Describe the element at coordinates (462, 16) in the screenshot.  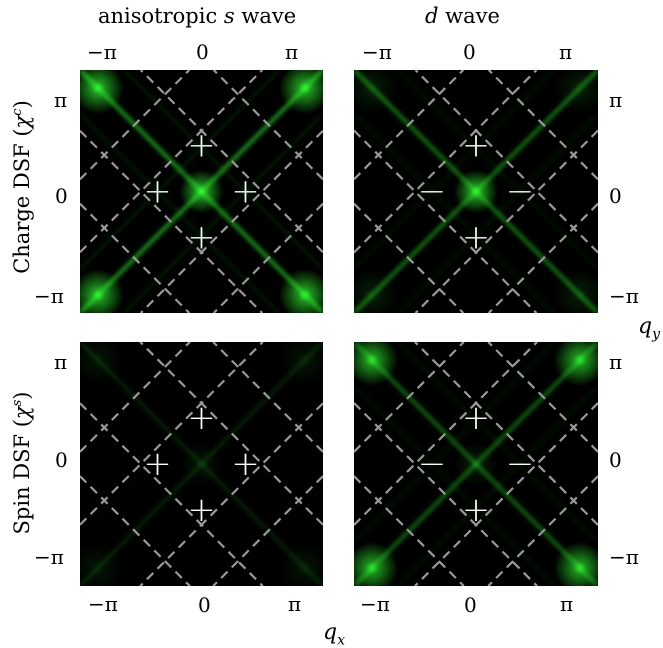
I see `column-title-d-wave: d wave` at that location.